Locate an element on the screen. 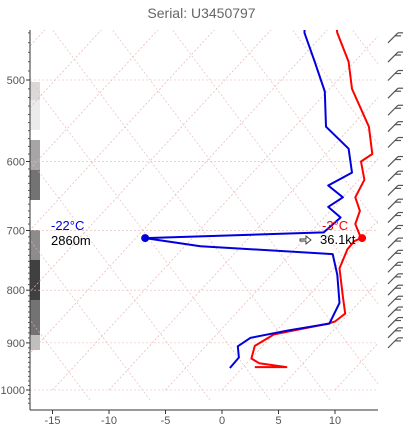 The width and height of the screenshot is (403, 435). marker-layer is located at coordinates (254, 238).